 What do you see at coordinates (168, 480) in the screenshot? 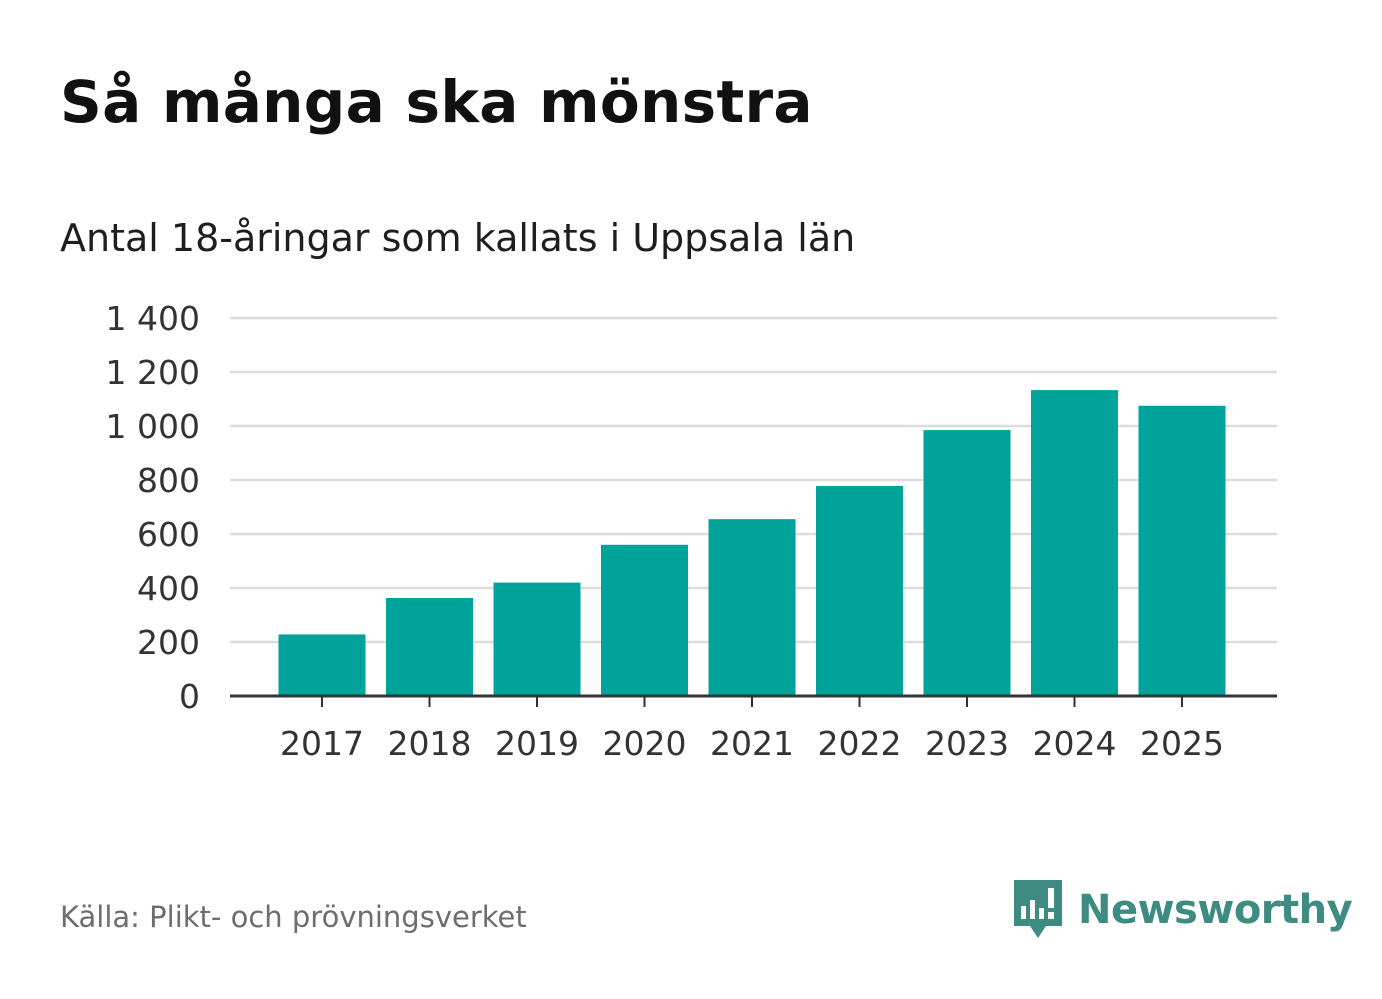
I see `y-tick-label: 800` at bounding box center [168, 480].